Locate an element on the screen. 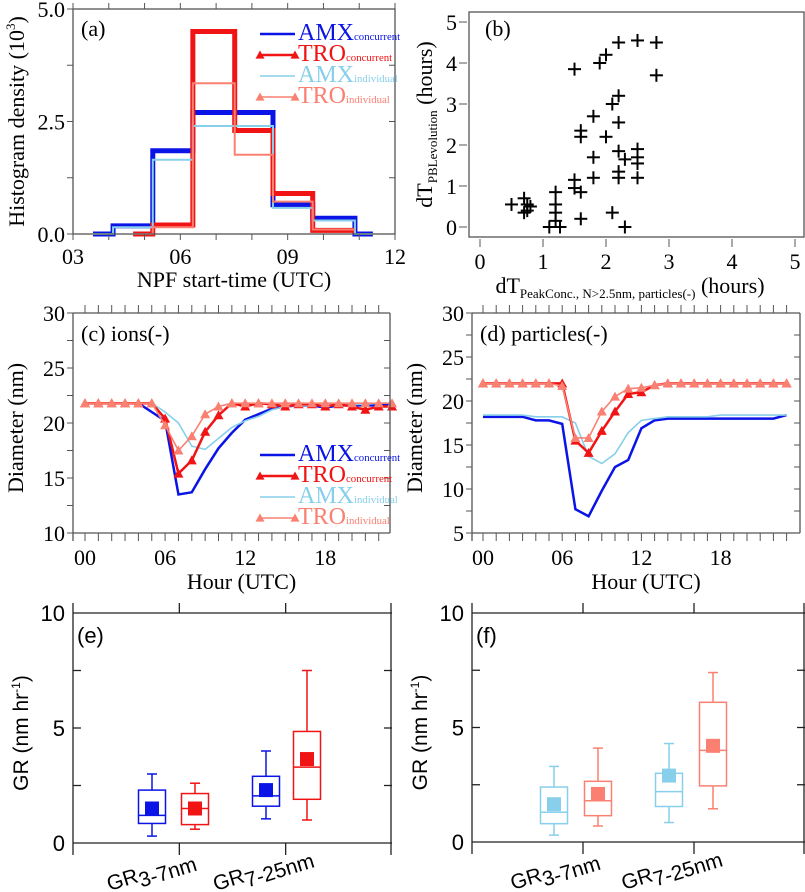  legend-label: AMXconcurrent is located at coordinates (349, 33).